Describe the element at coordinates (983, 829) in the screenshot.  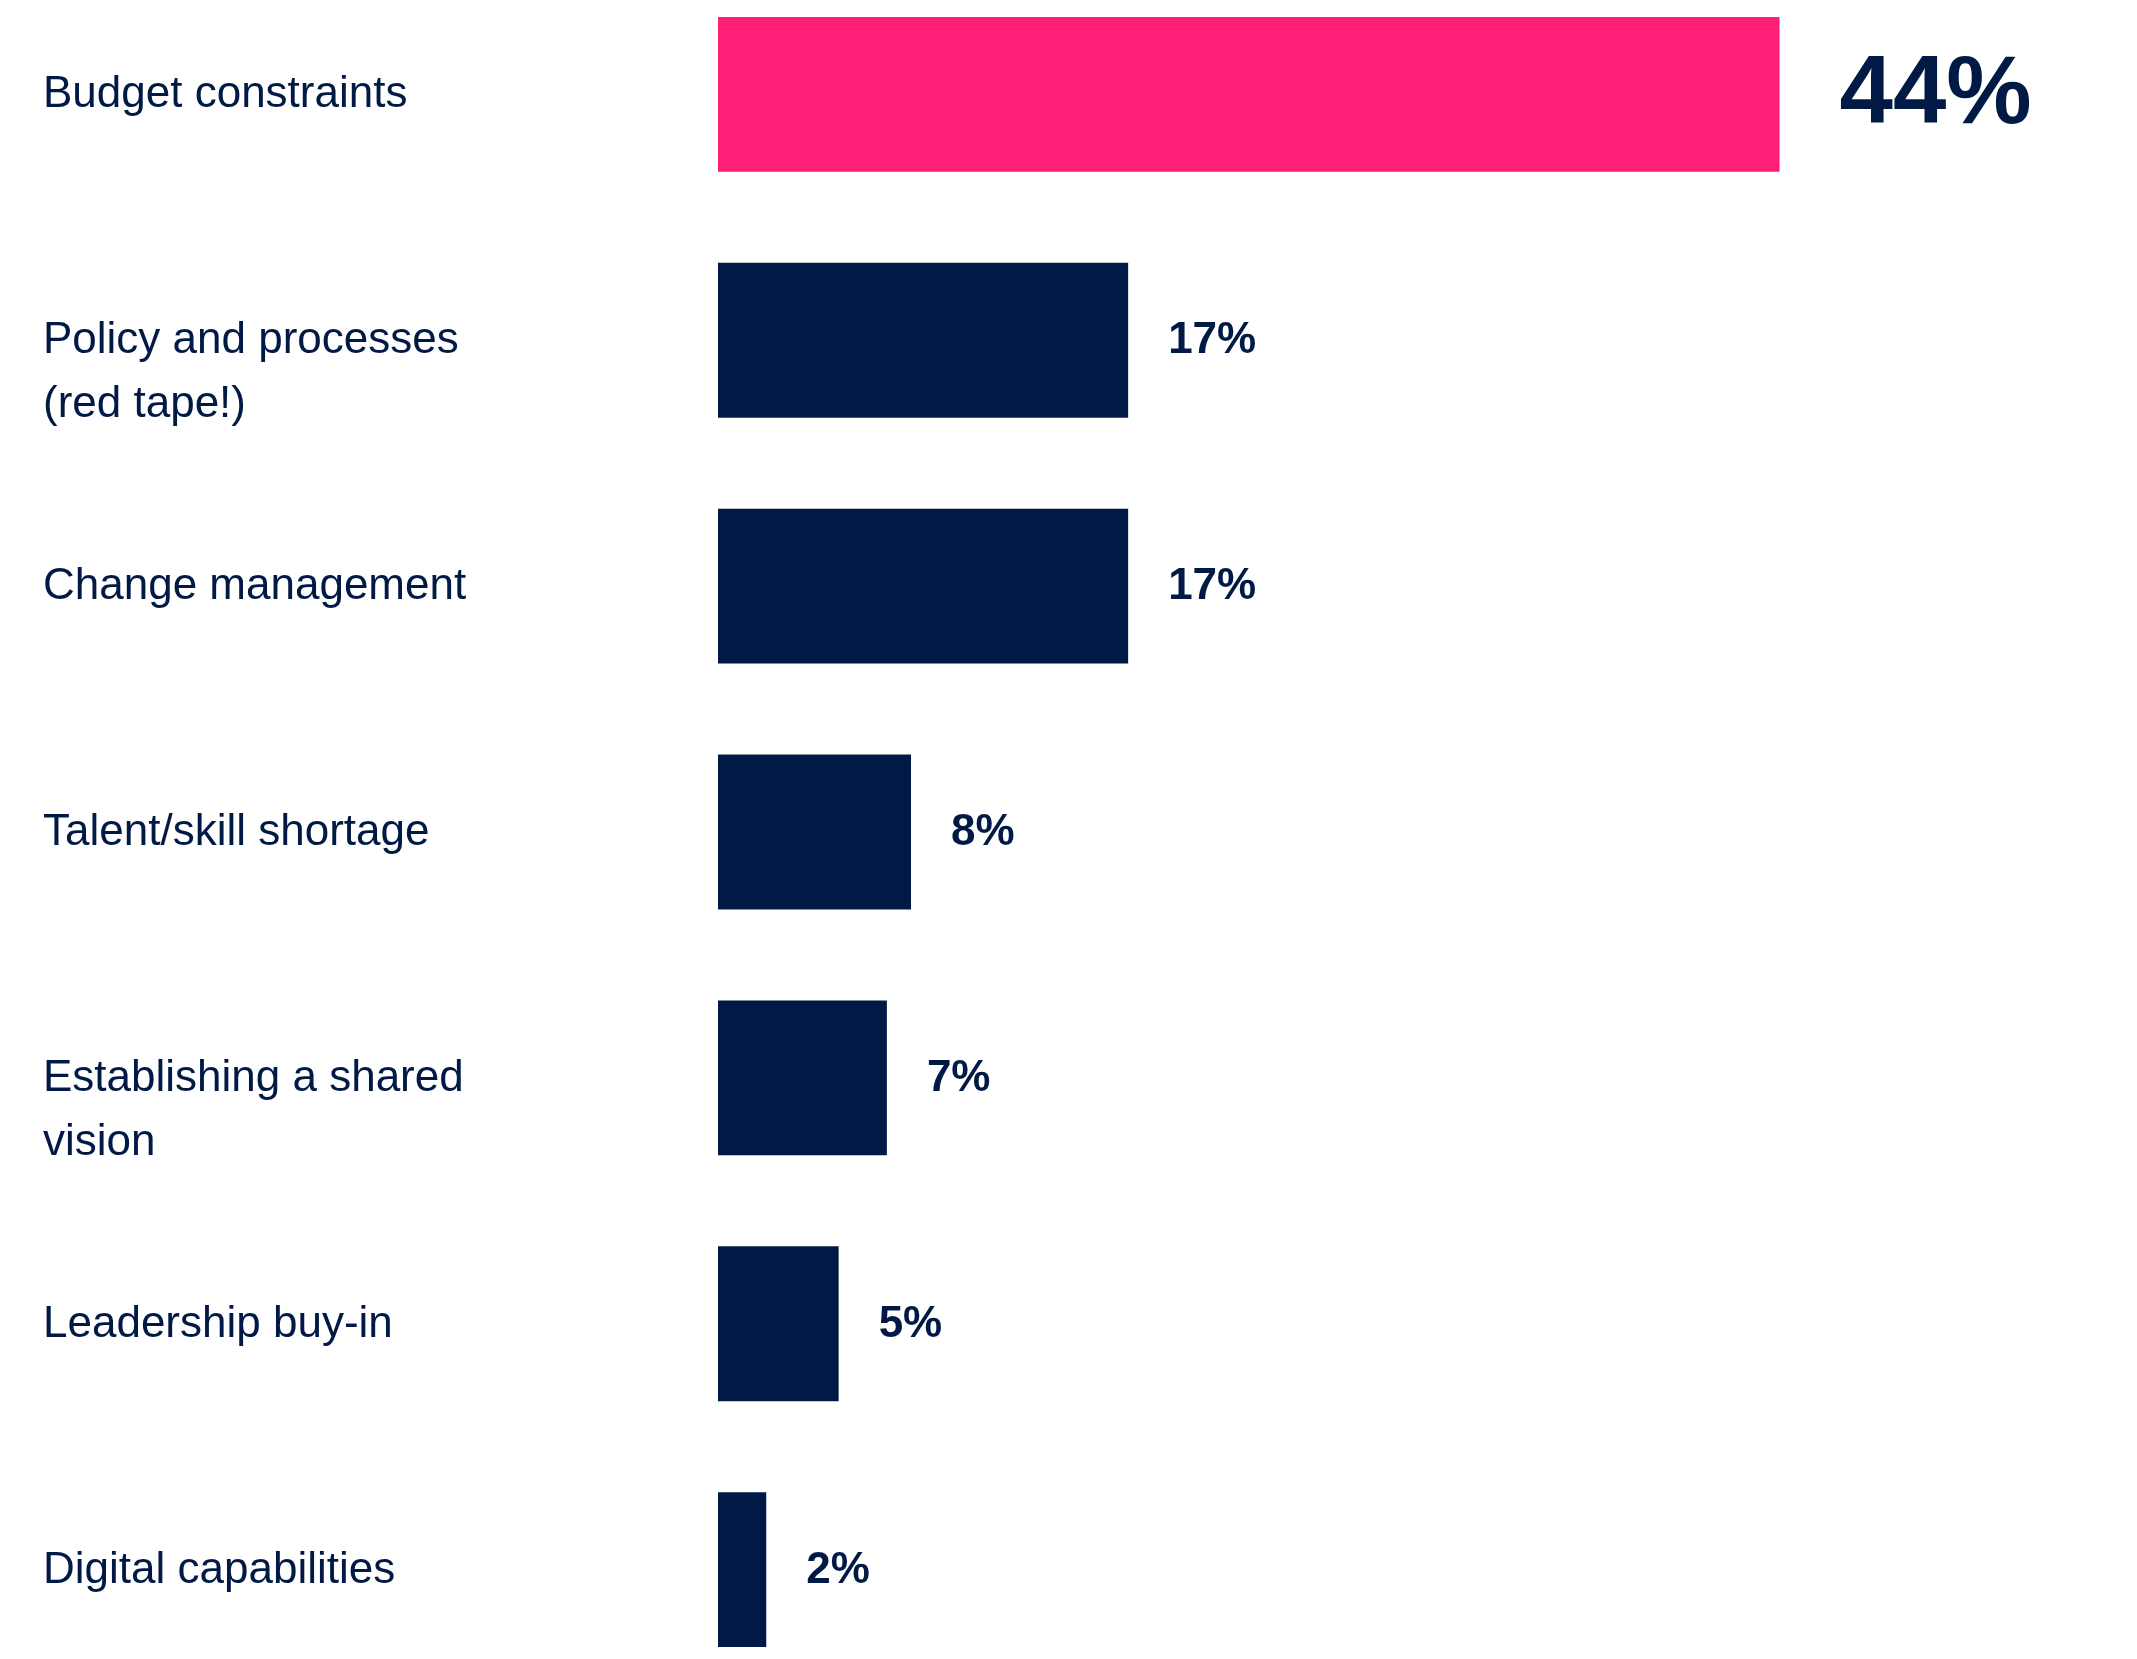
I see `data-label: 8%` at that location.